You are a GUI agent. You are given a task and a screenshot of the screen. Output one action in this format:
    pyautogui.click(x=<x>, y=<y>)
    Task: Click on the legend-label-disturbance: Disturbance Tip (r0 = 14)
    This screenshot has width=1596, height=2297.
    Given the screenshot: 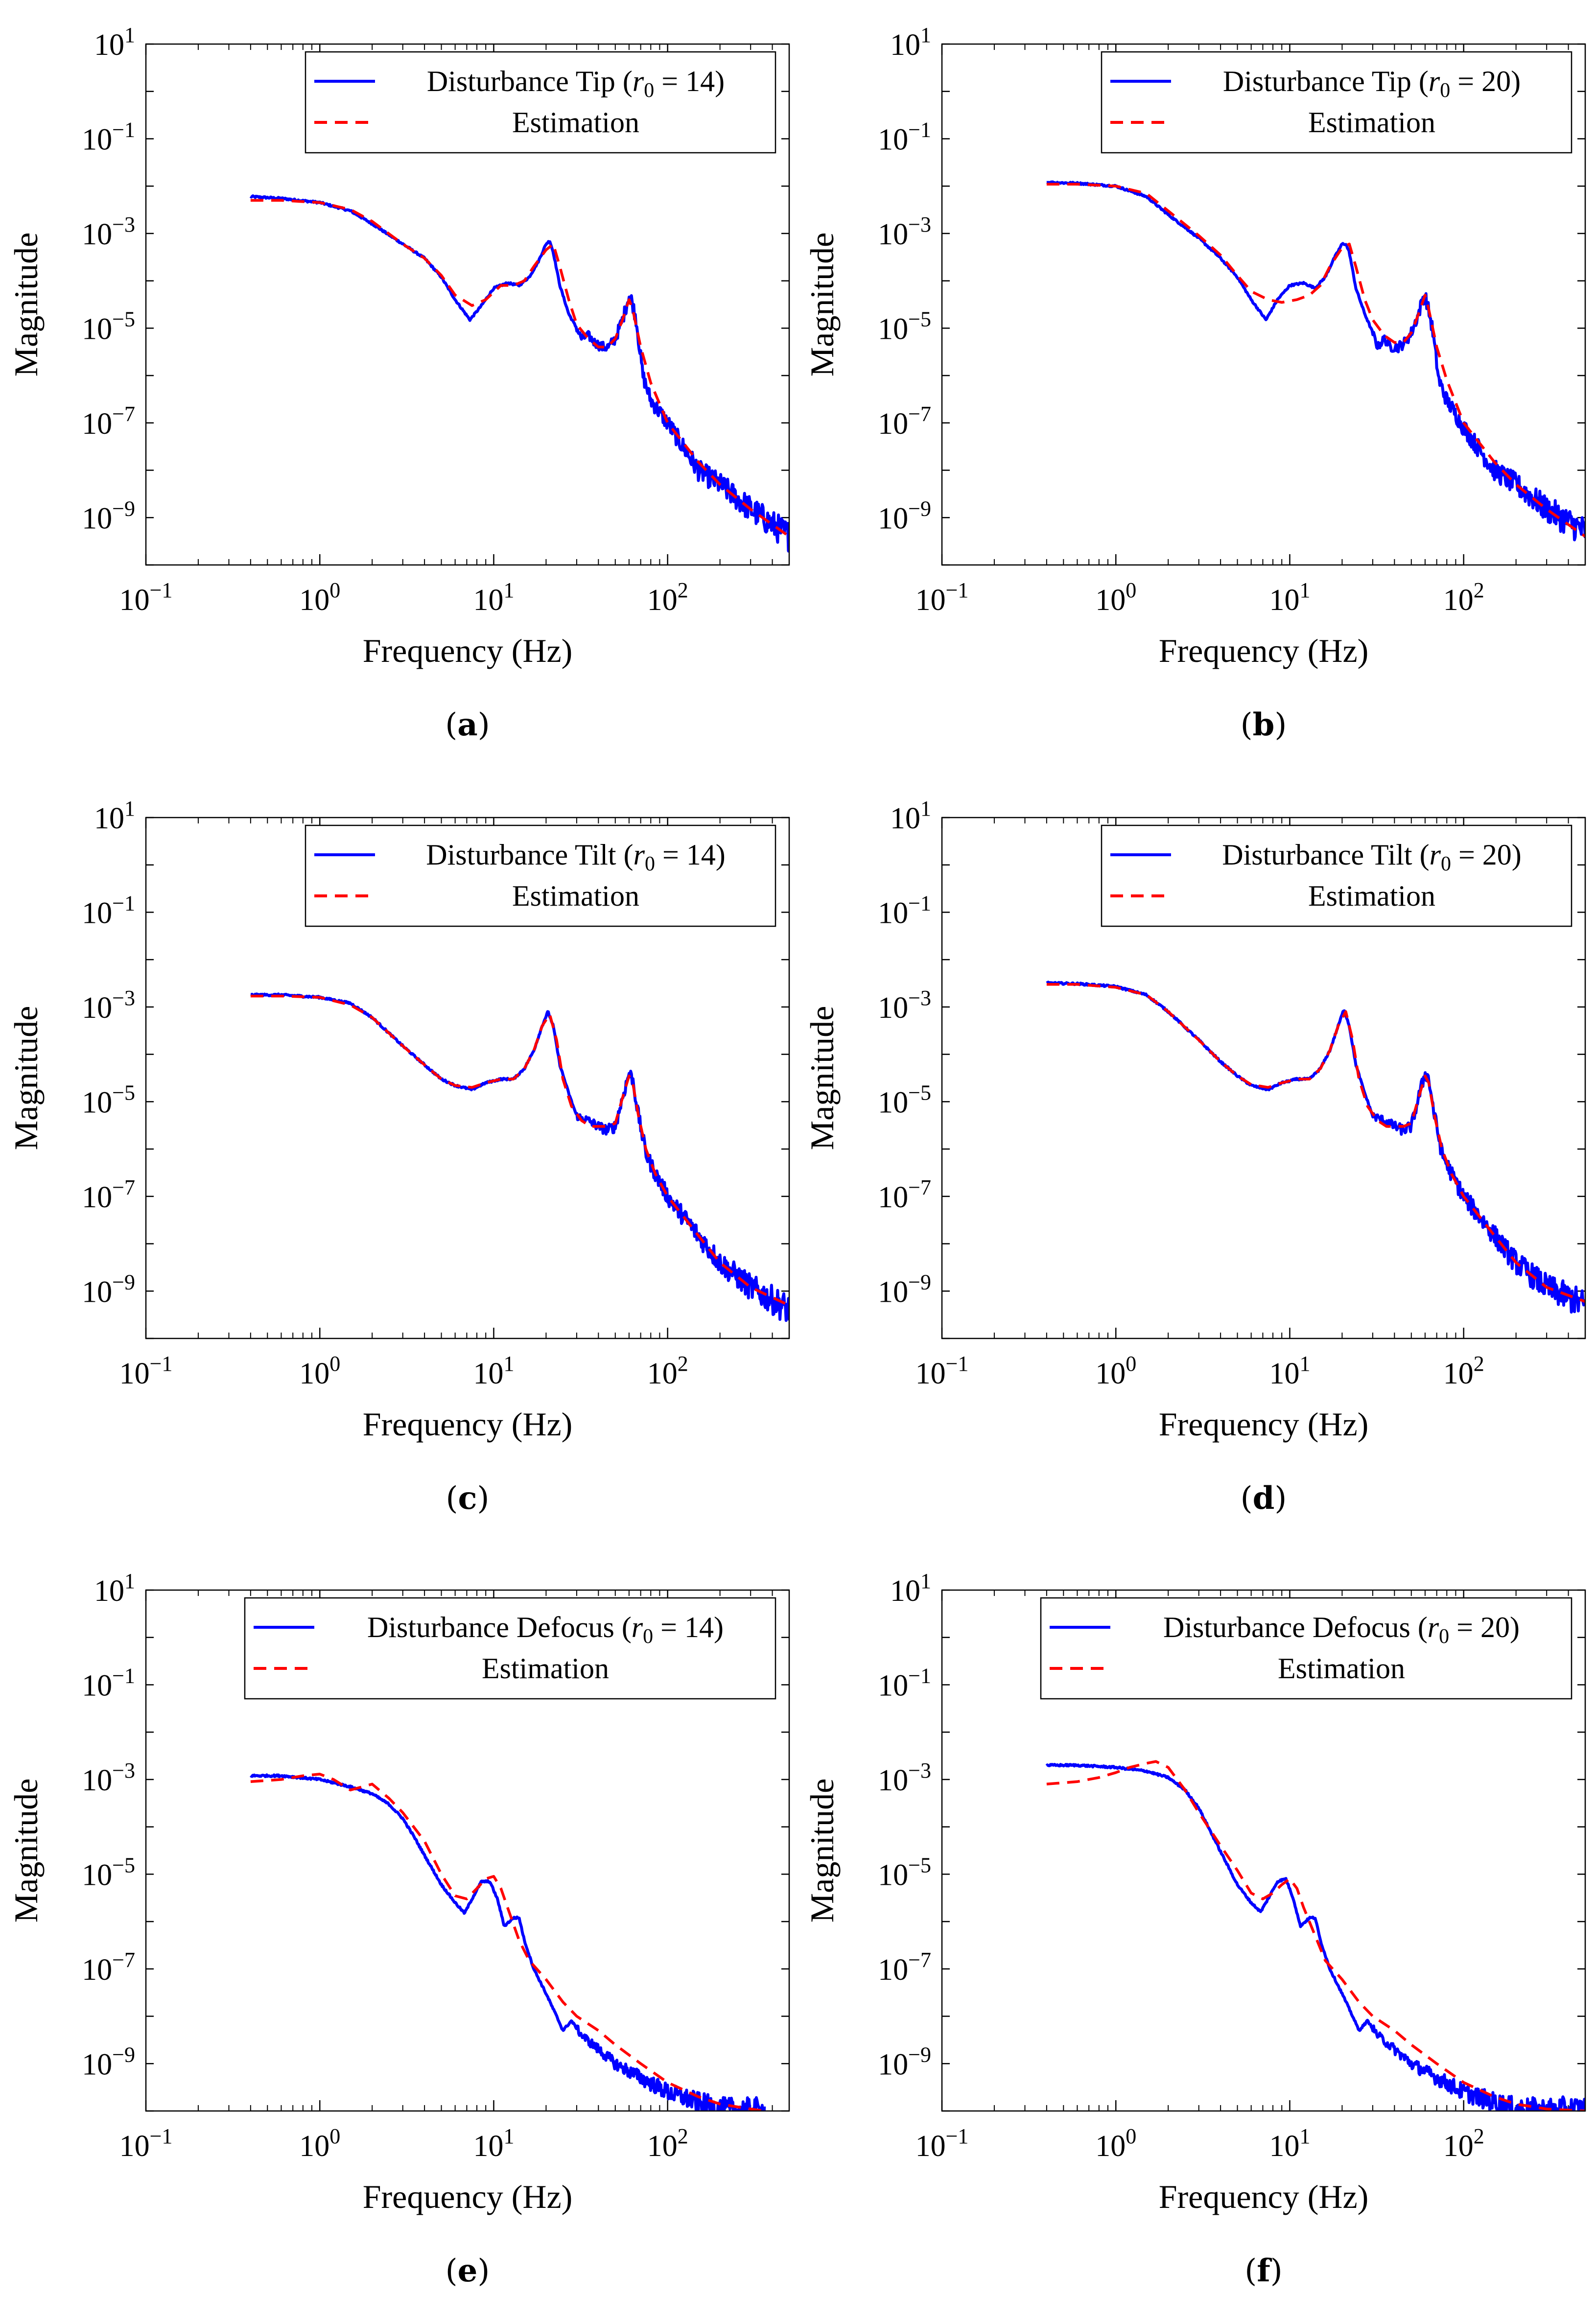 What is the action you would take?
    pyautogui.click(x=576, y=83)
    